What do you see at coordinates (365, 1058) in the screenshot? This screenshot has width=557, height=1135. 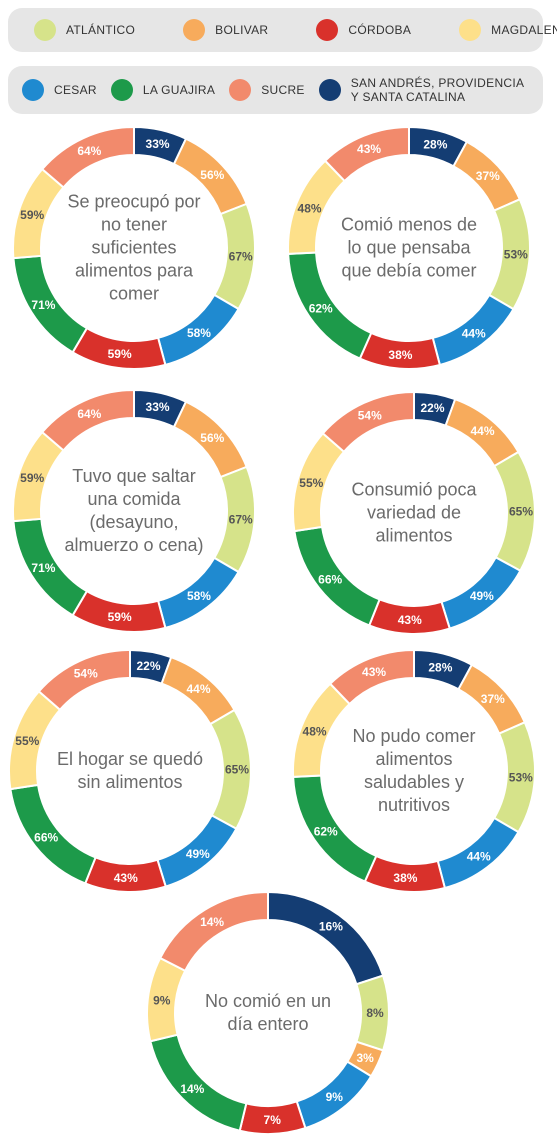 I see `slice-label: 3%` at bounding box center [365, 1058].